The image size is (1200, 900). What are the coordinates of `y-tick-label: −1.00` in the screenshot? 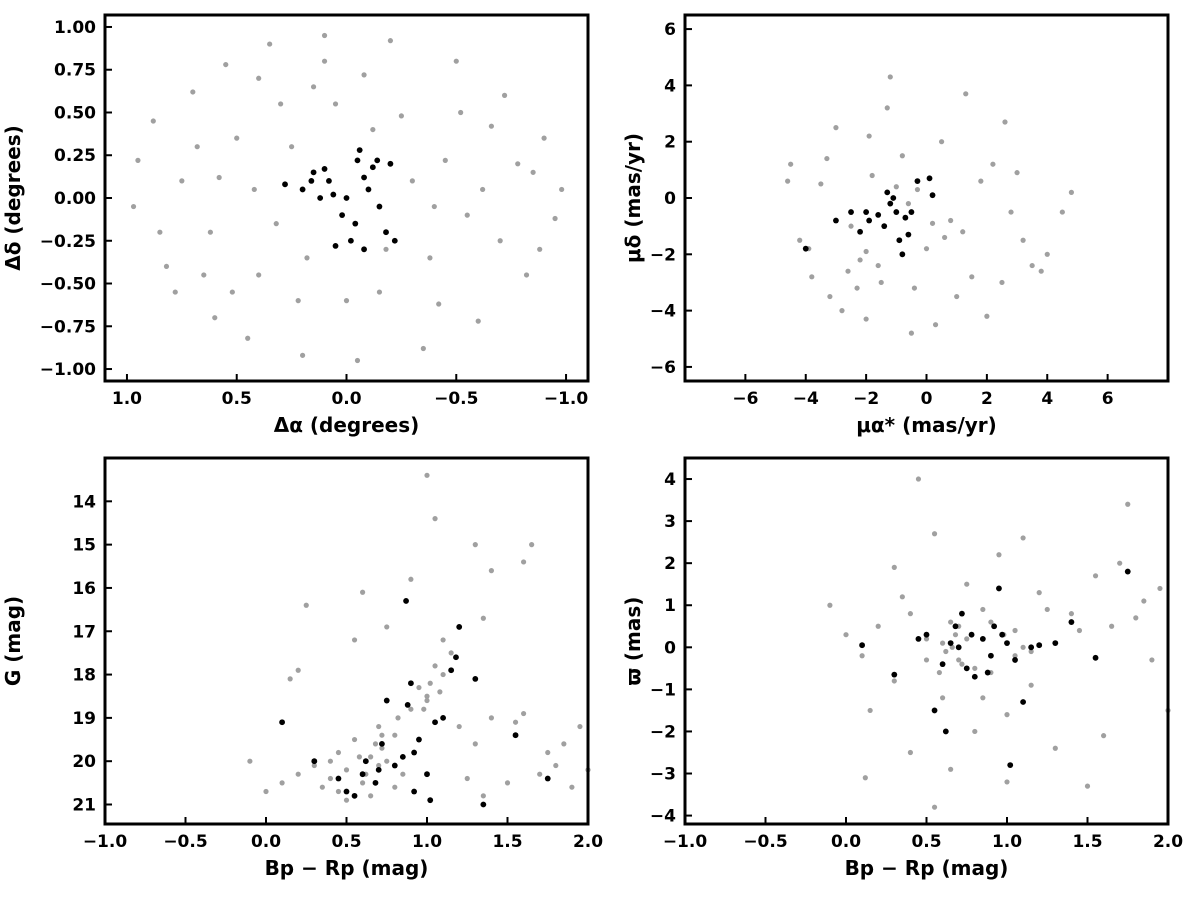 It's located at (68, 370).